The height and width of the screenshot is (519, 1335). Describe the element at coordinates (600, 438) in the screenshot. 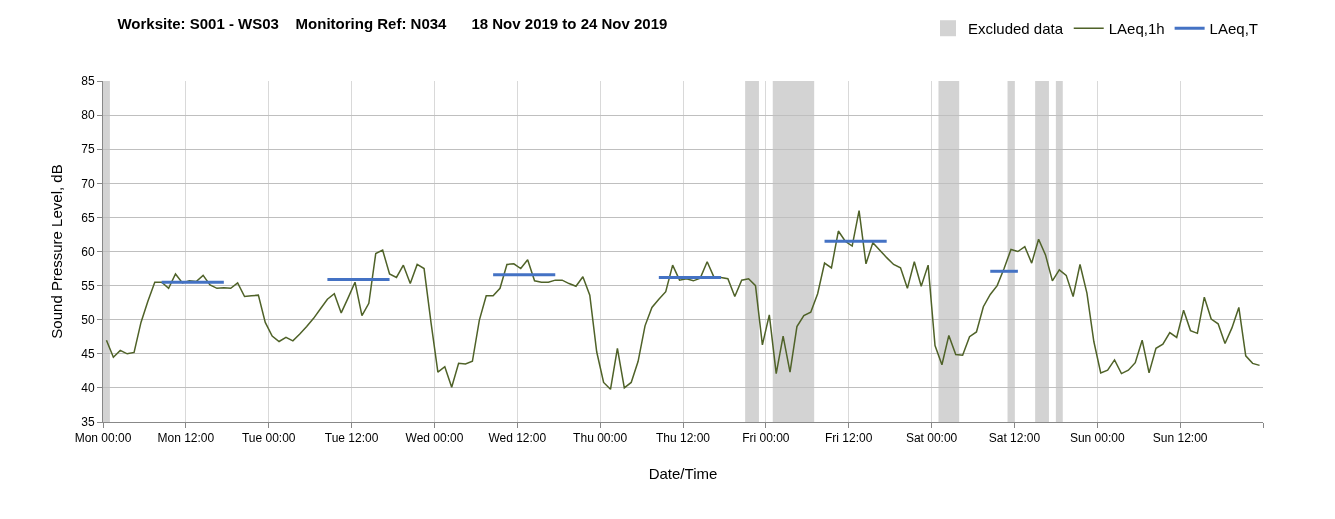

I see `x-tick-label: Thu 00:00` at that location.